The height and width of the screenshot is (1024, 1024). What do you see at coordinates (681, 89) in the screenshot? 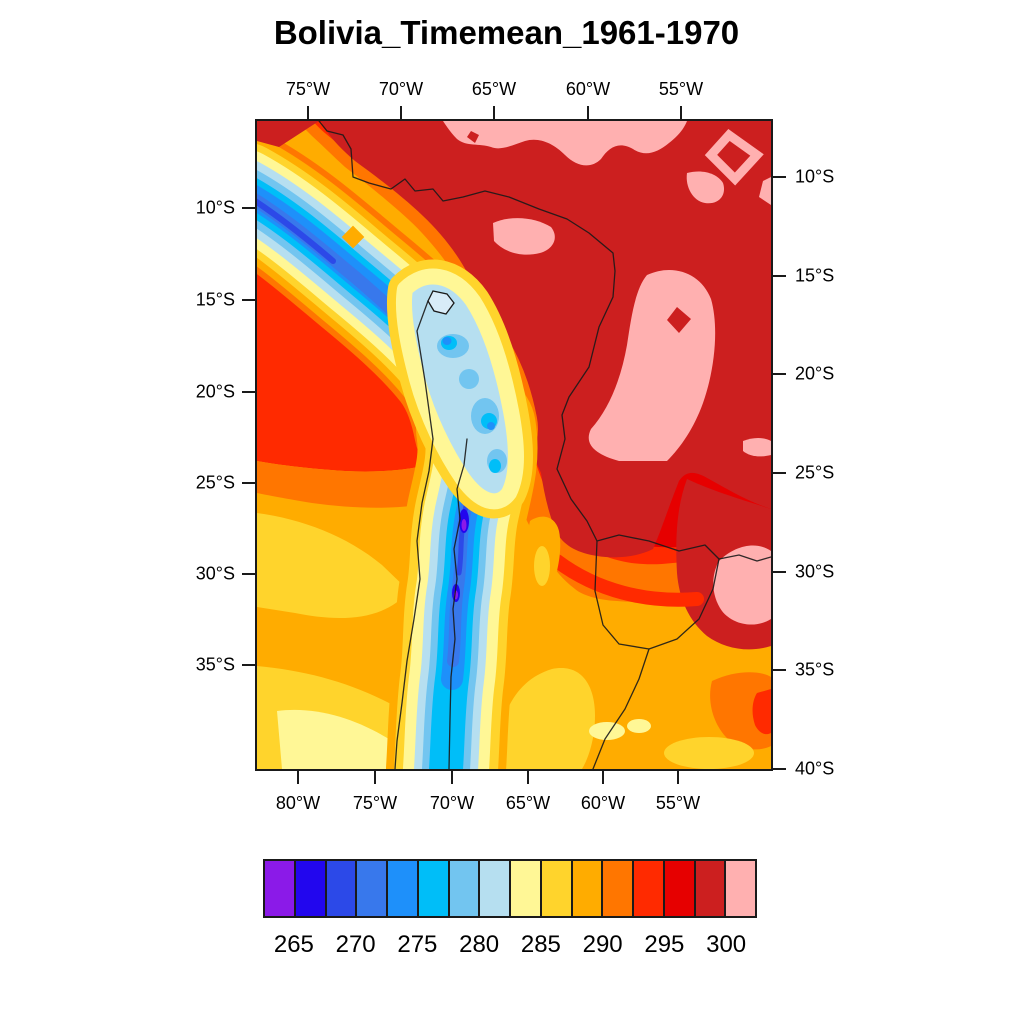
I see `top-axis-tick-label: 55°W` at bounding box center [681, 89].